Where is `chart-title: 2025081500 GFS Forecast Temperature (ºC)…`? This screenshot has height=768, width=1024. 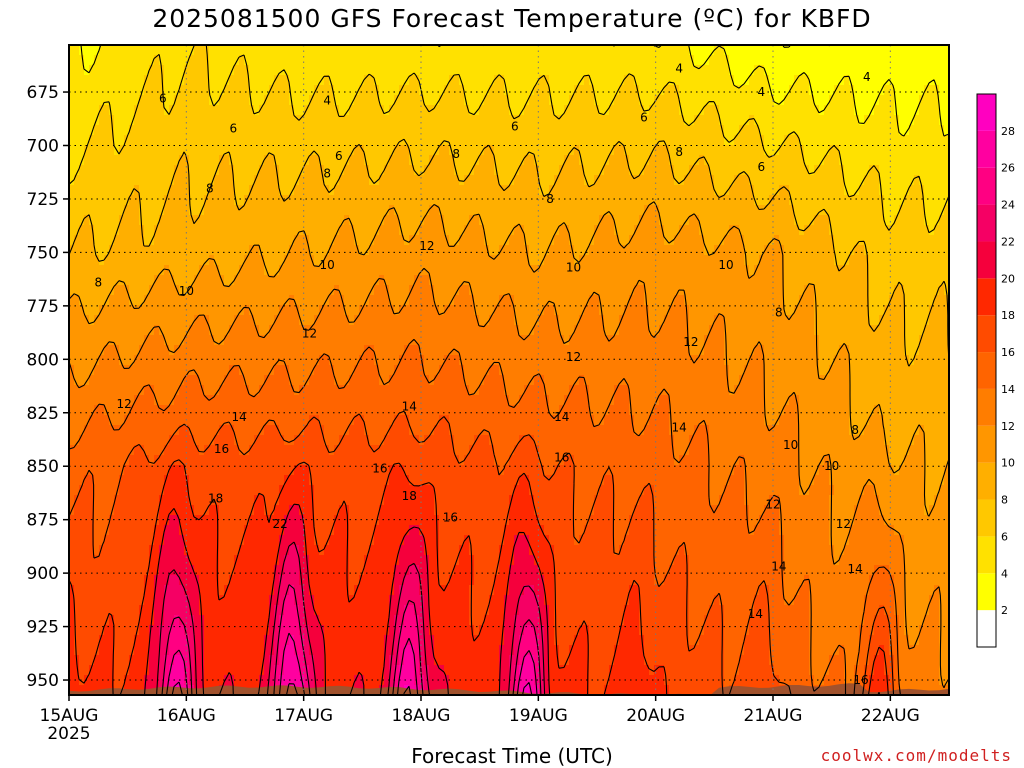
chart-title: 2025081500 GFS Forecast Temperature (ºC)… is located at coordinates (512, 18).